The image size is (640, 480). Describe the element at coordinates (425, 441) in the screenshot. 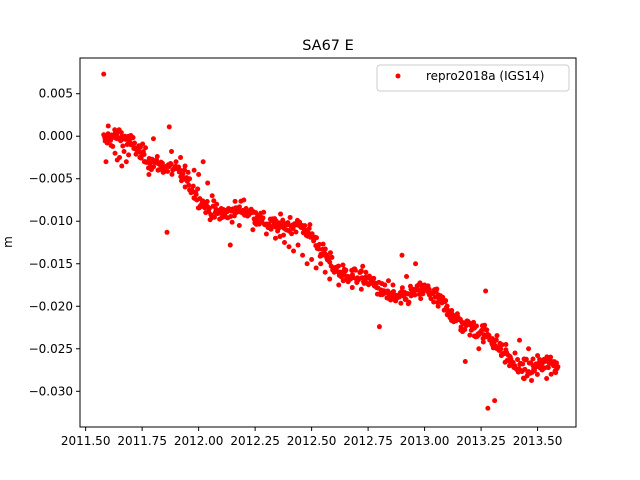

I see `x-tick-label: 2013.00` at that location.